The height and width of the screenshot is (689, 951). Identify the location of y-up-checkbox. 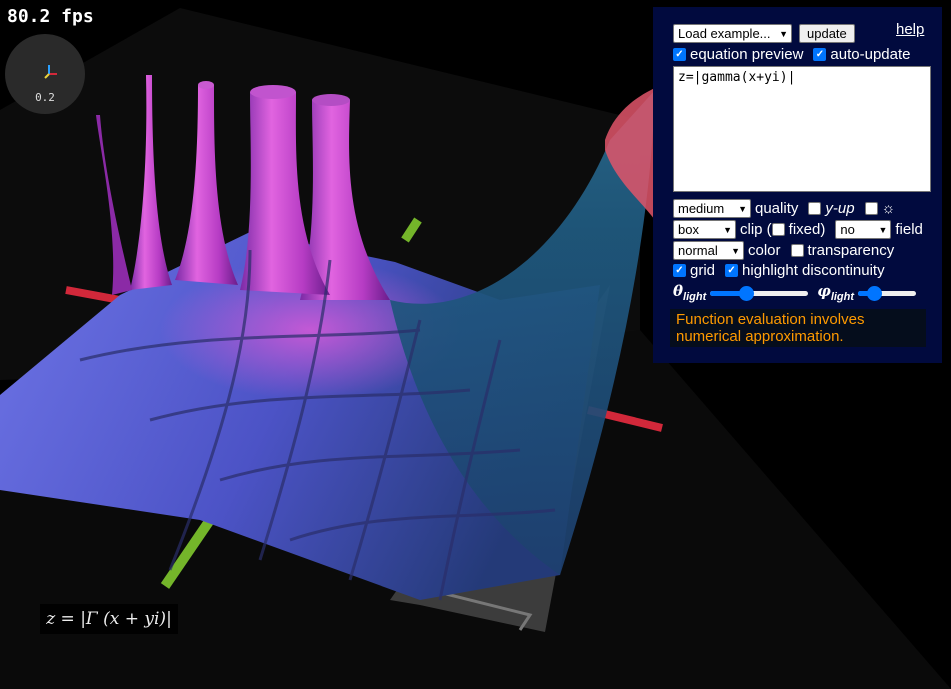
(815, 208).